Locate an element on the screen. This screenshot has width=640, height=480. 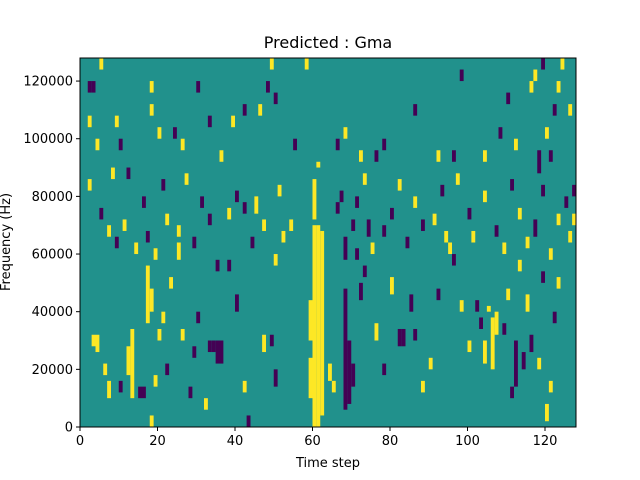
chart-title: Predicted : Gma is located at coordinates (328, 42).